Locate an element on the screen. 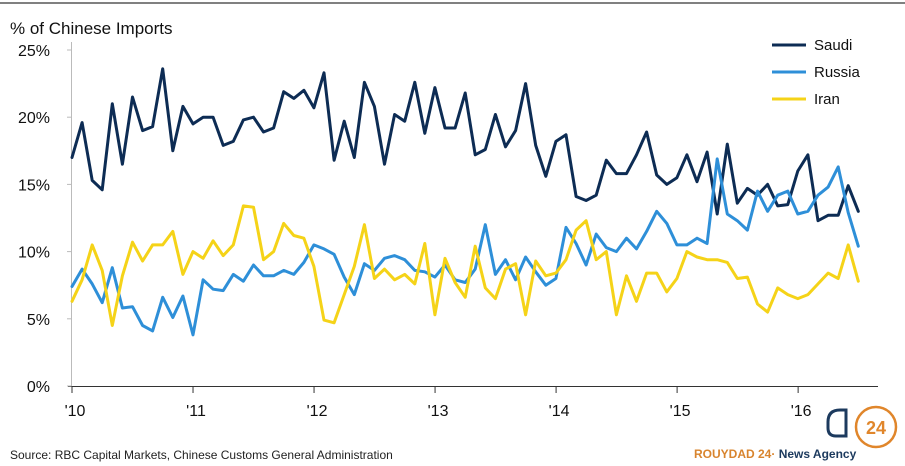  x-tick-label: '11 is located at coordinates (196, 411).